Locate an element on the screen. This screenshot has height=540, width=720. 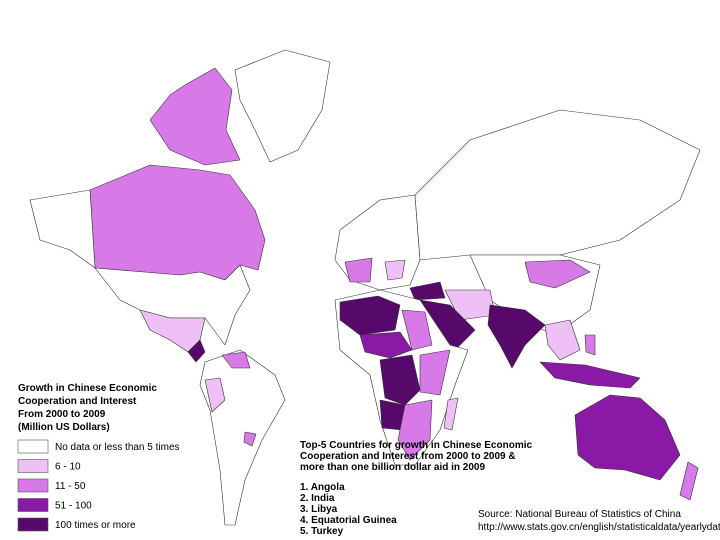
sahel is located at coordinates (386, 345).